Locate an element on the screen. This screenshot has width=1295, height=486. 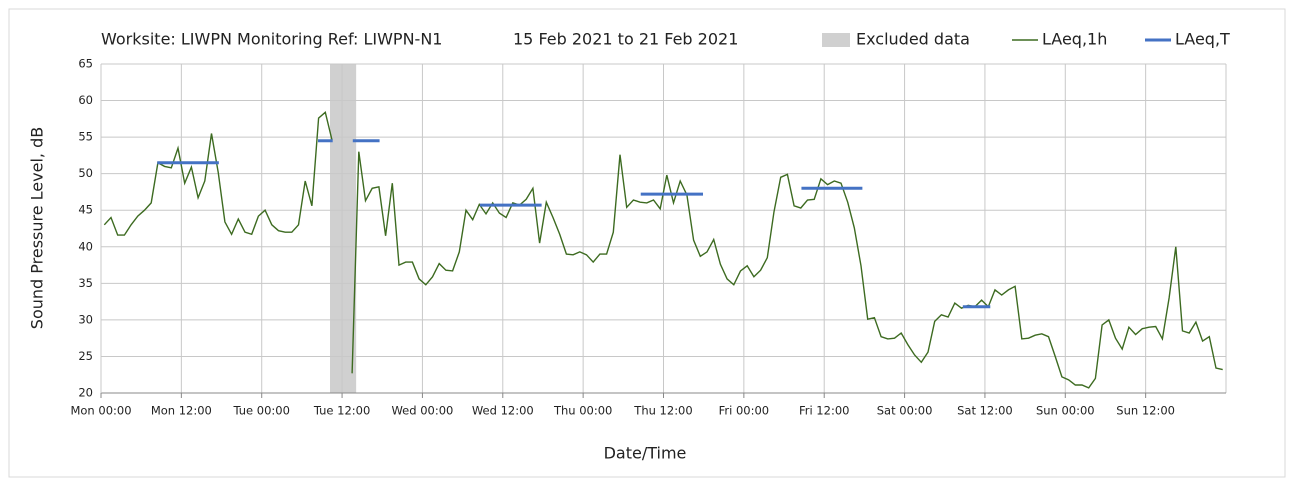
y-tick-label: 45 is located at coordinates (85, 210).